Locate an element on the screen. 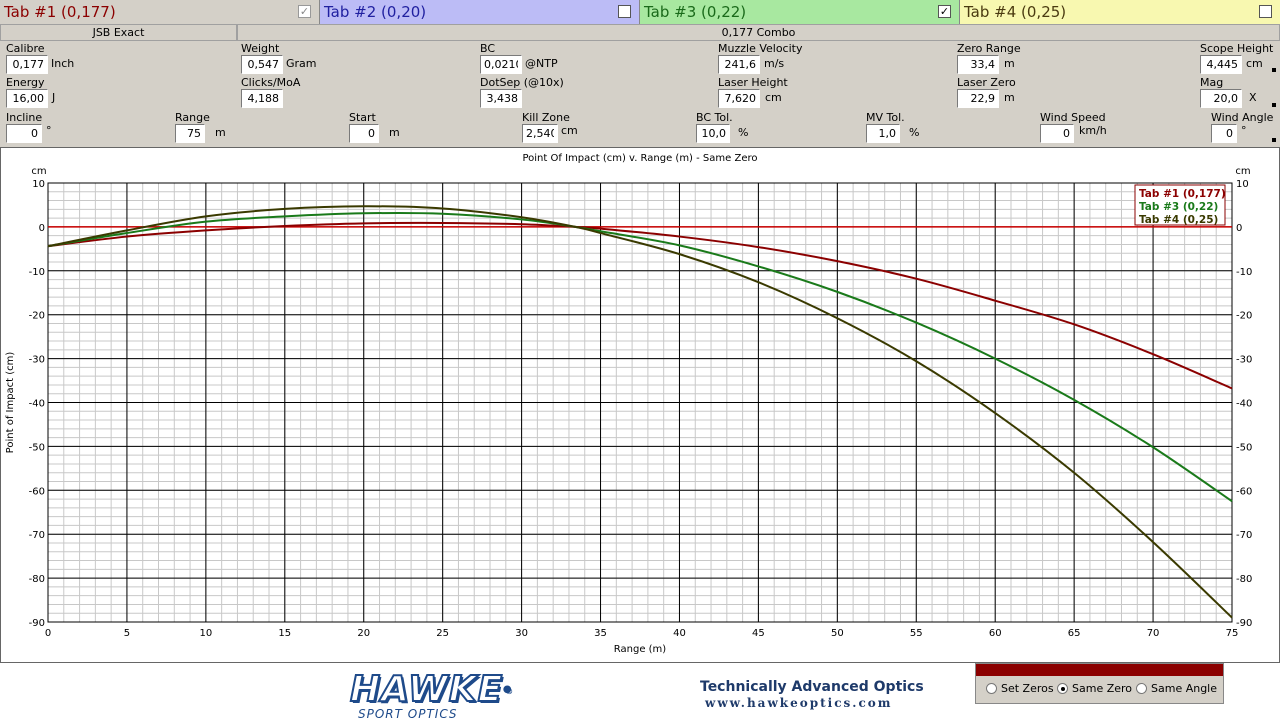  y-tick-label-right: -90 is located at coordinates (1244, 623).